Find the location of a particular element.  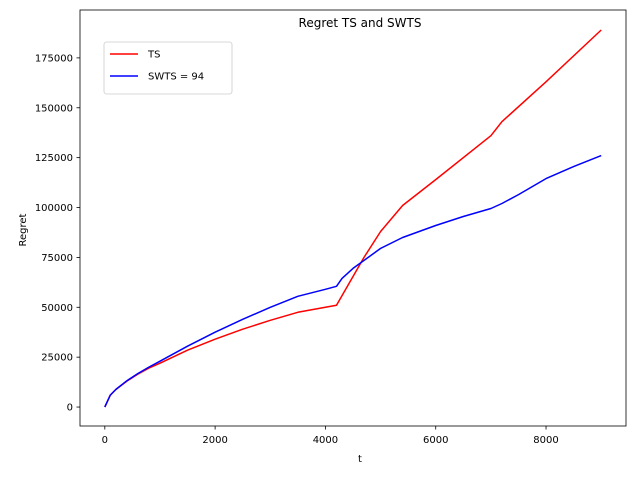

y-tick-label: 0 is located at coordinates (70, 408).